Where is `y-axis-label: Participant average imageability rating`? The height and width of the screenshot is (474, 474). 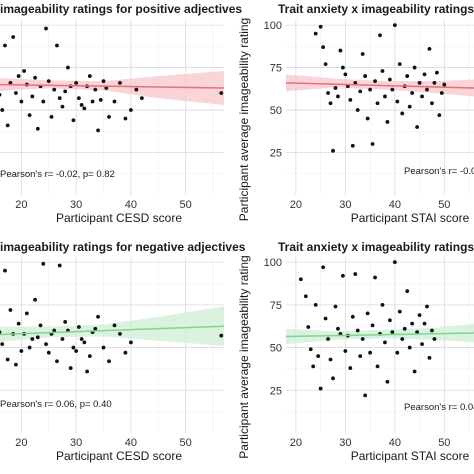
y-axis-label: Participant average imageability rating is located at coordinates (244, 356).